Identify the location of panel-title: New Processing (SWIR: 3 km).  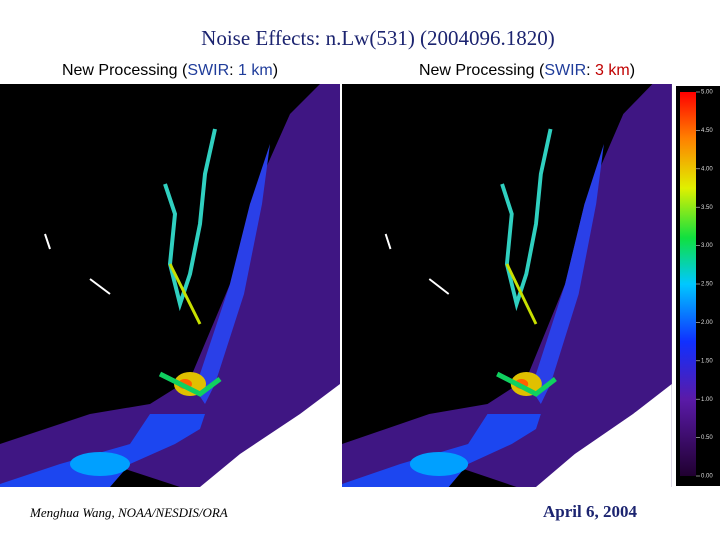
(527, 70).